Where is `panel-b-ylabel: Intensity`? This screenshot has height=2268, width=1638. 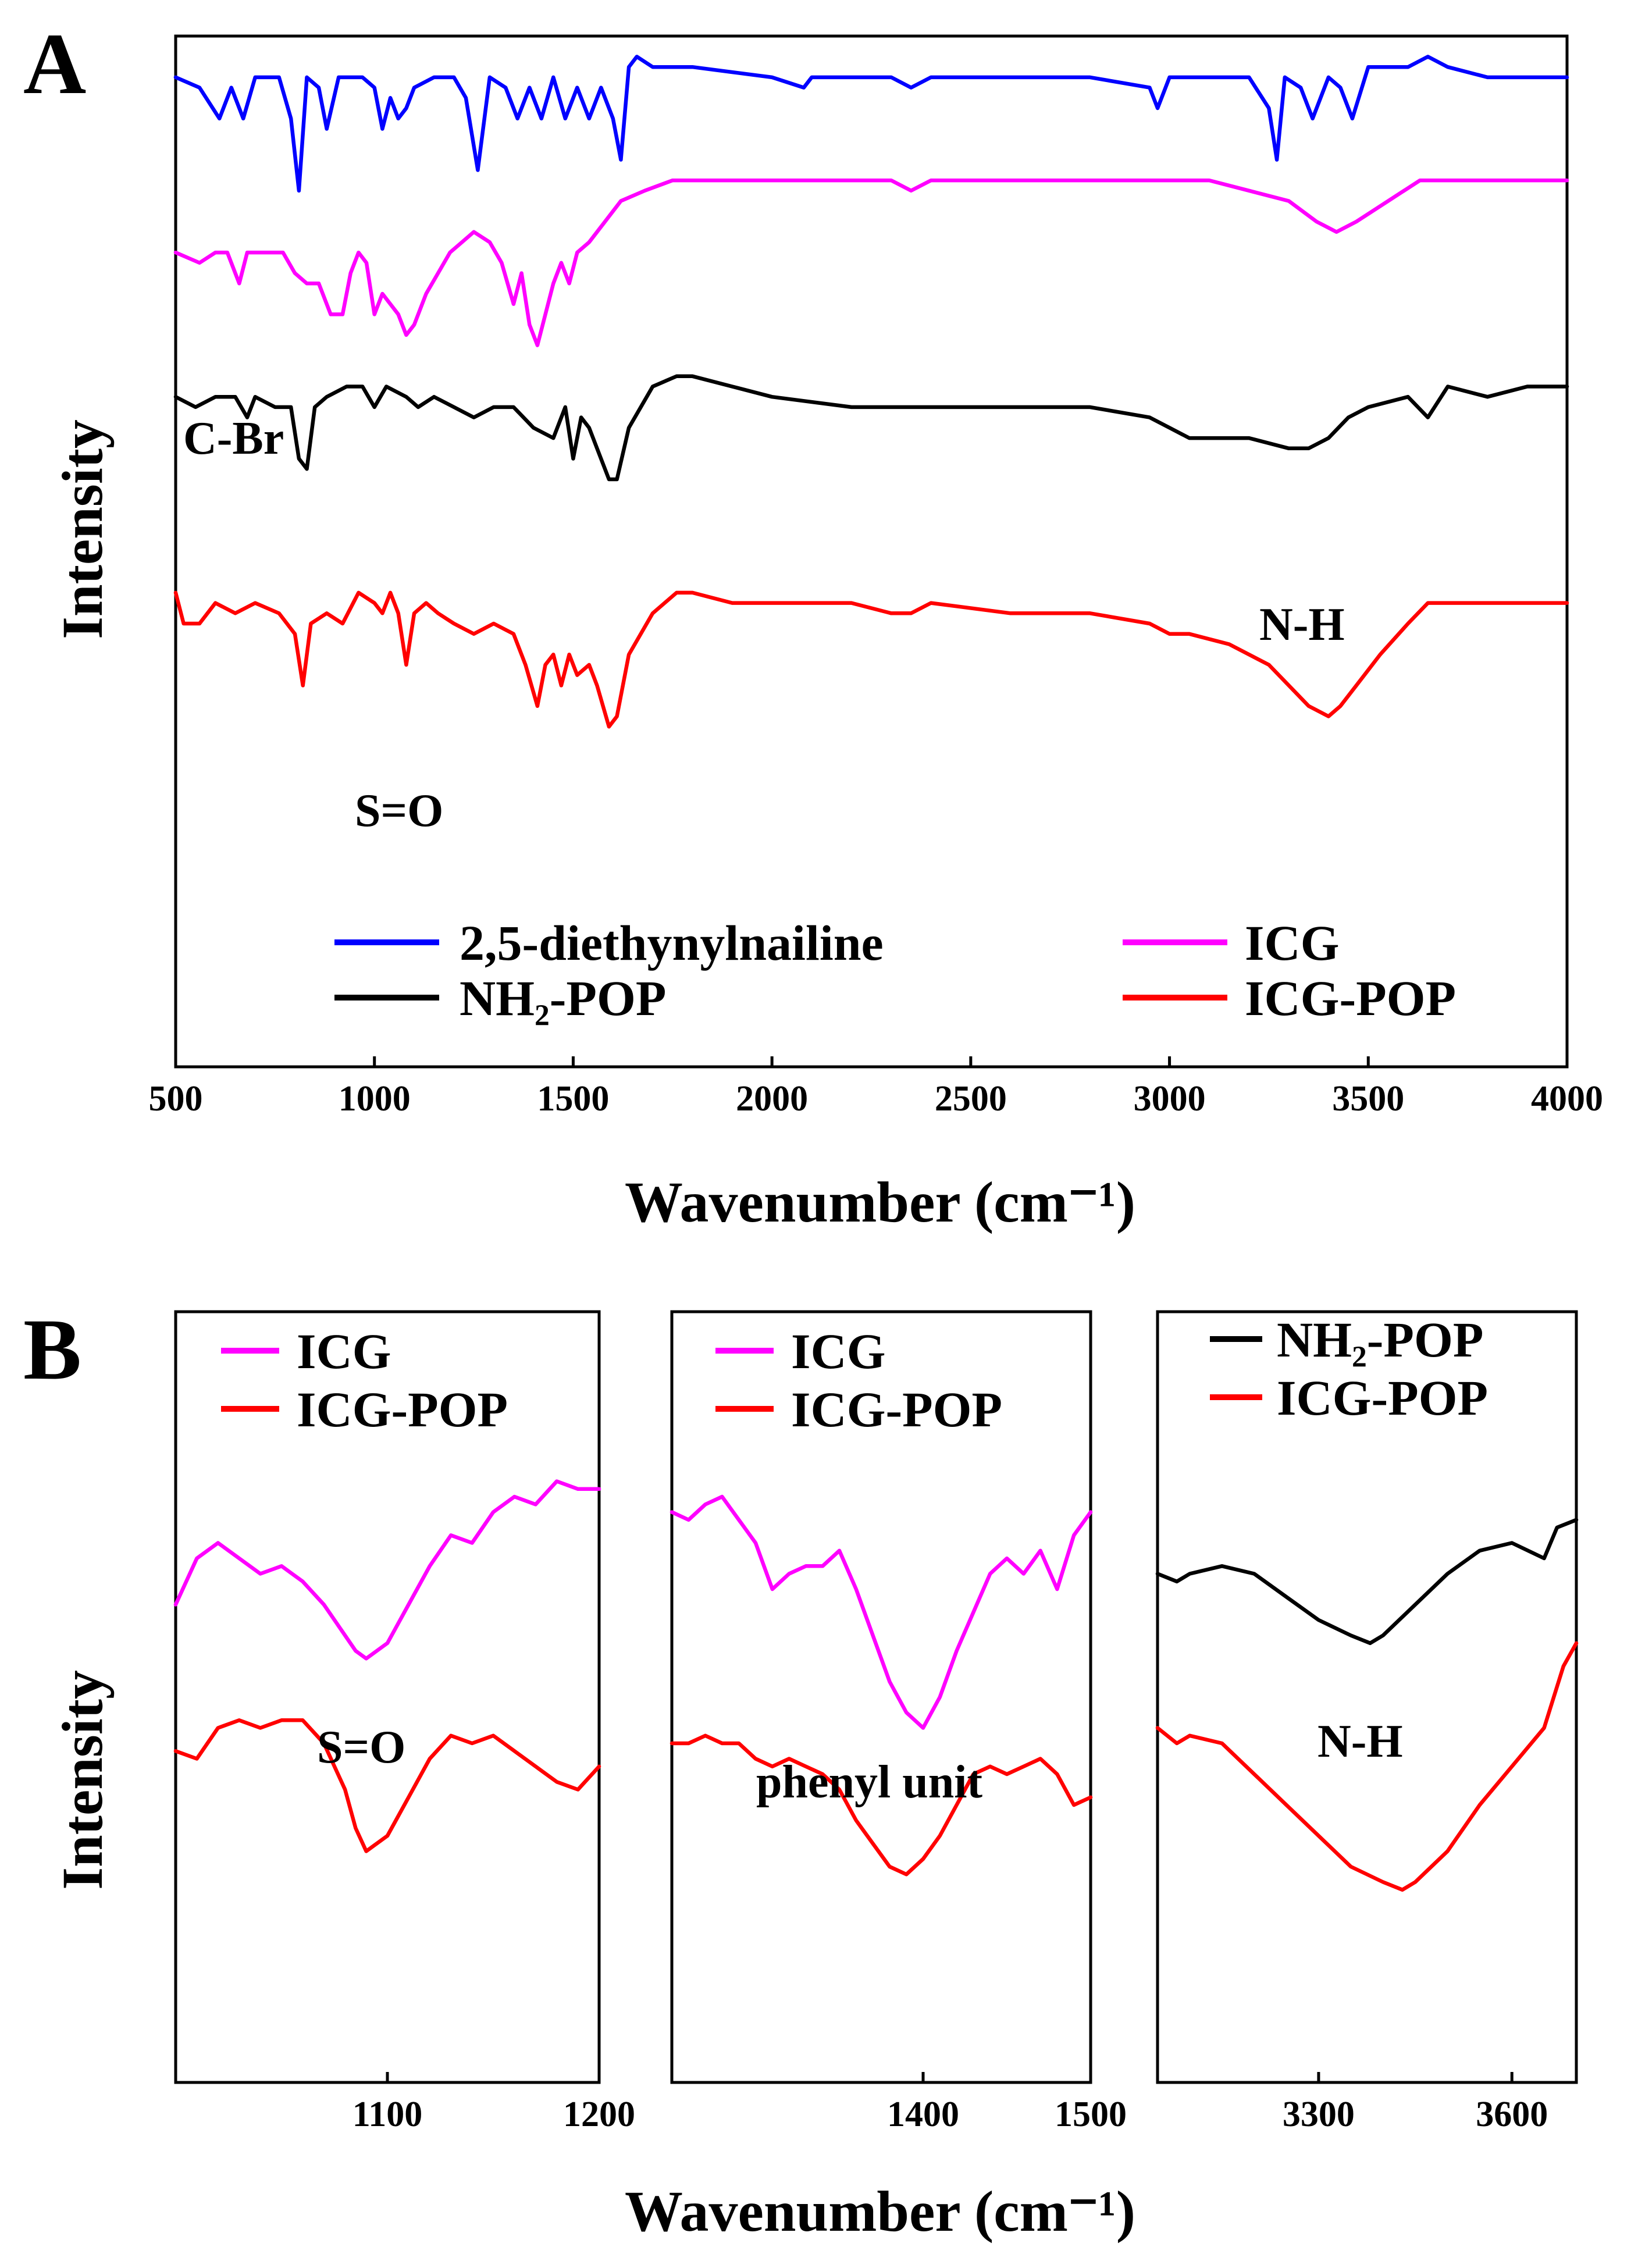
panel-b-ylabel: Intensity is located at coordinates (82, 1780).